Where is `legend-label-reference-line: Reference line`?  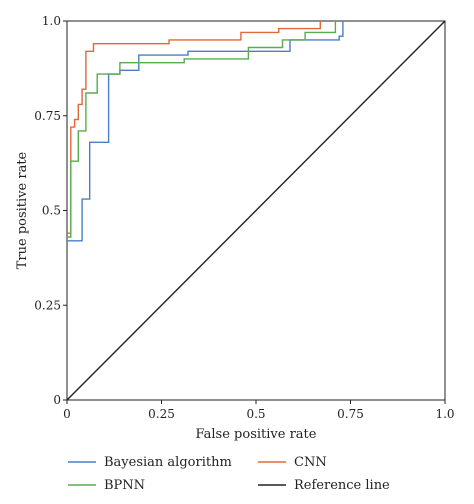
legend-label-reference-line: Reference line is located at coordinates (342, 485).